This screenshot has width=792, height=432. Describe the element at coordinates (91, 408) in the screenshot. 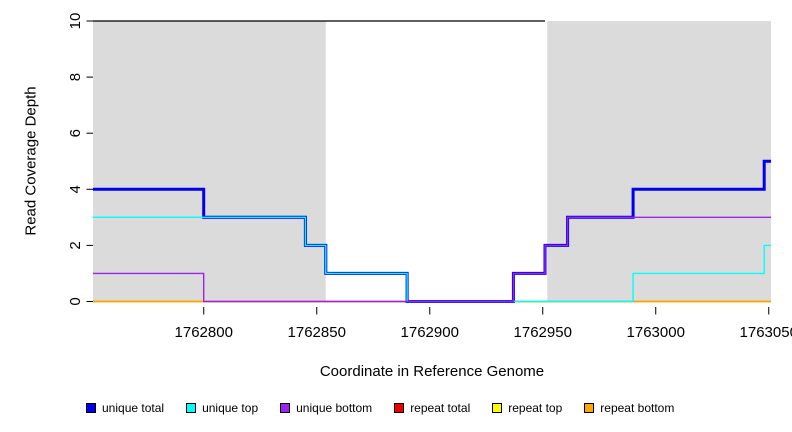

I see `legend-swatch-unique-total` at that location.